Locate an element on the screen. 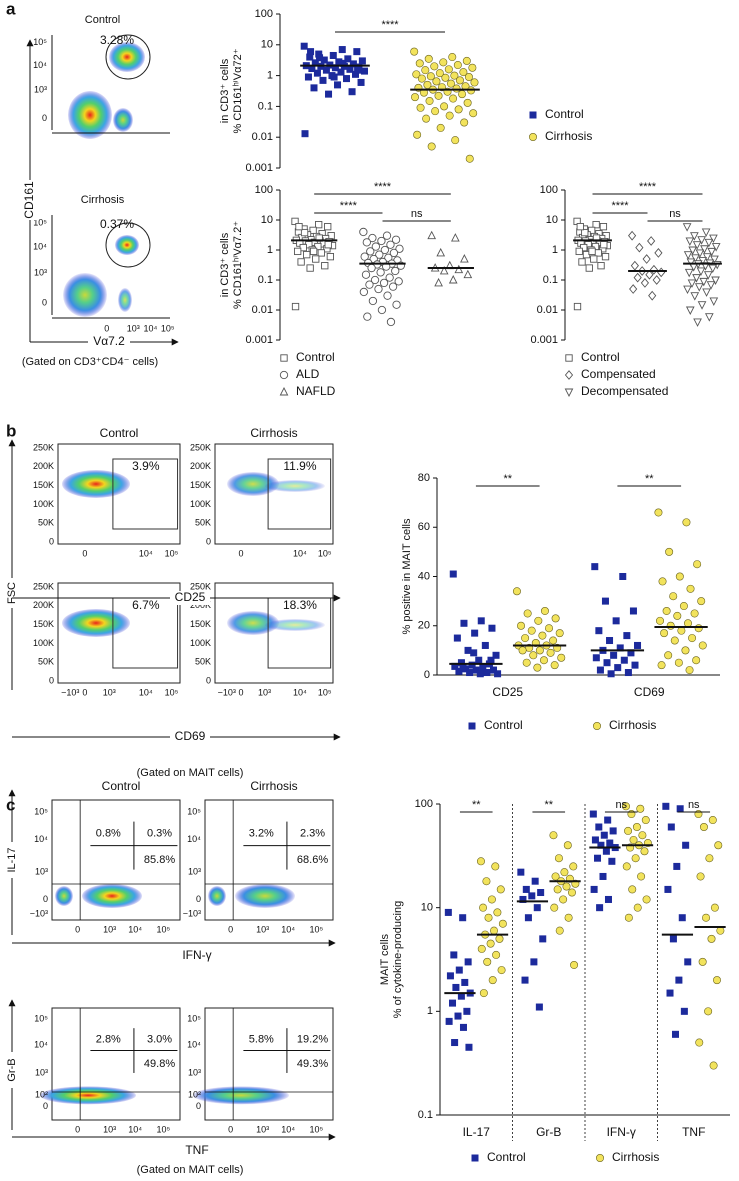 The image size is (739, 1181). legend-label: Cirrhosis is located at coordinates (632, 725).